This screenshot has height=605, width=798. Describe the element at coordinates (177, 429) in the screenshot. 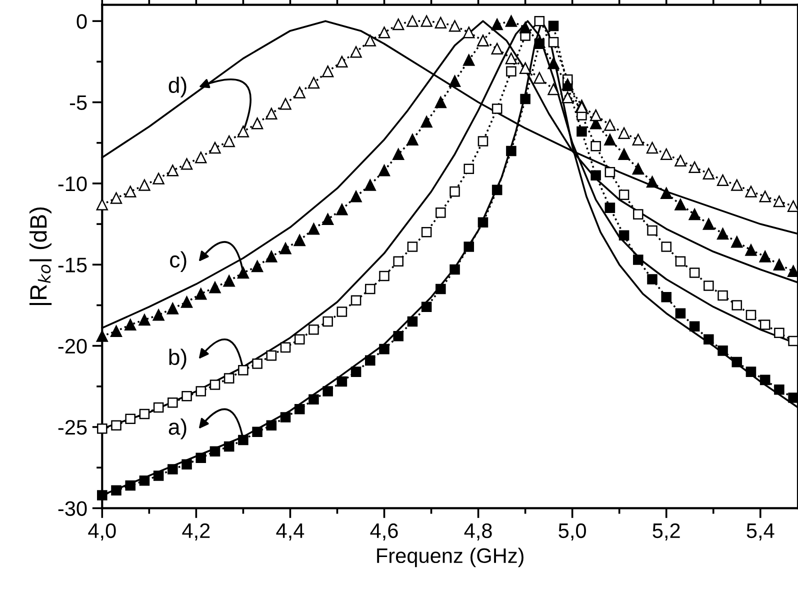

I see `annotation: a)` at that location.